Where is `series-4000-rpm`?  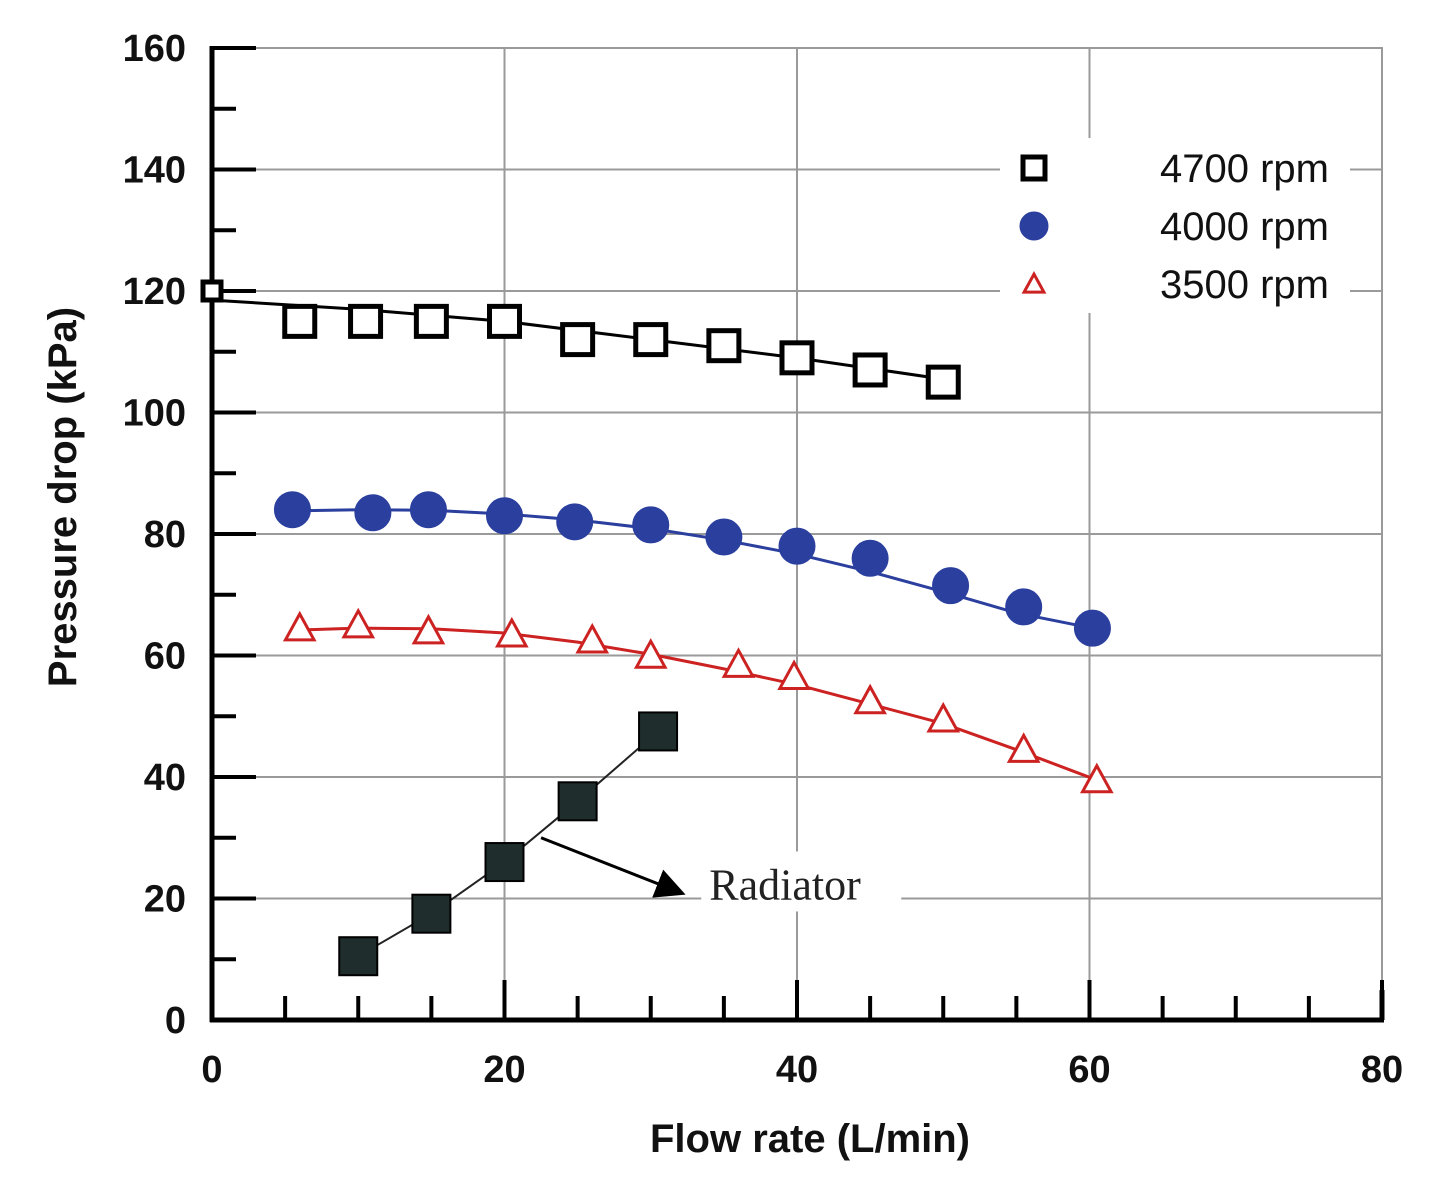
series-4000-rpm is located at coordinates (692, 569).